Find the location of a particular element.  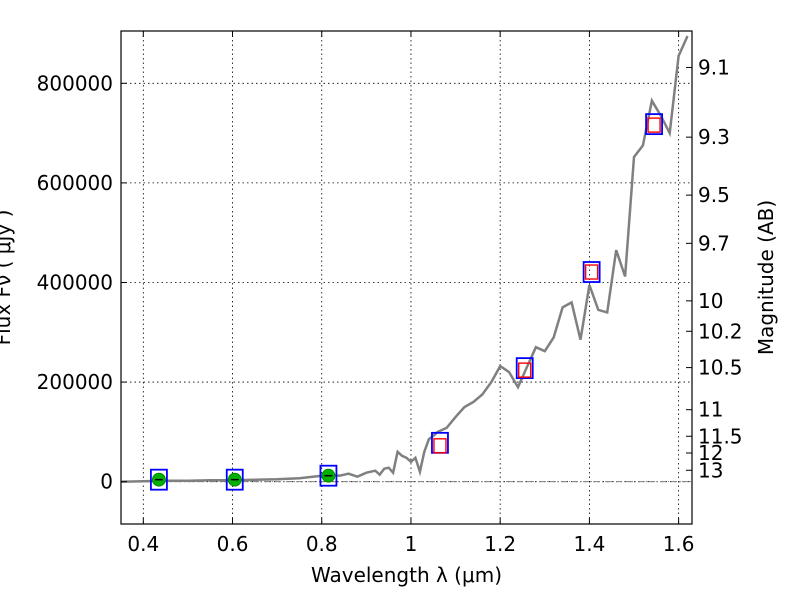

x-tick-label: 0.8 is located at coordinates (322, 544).